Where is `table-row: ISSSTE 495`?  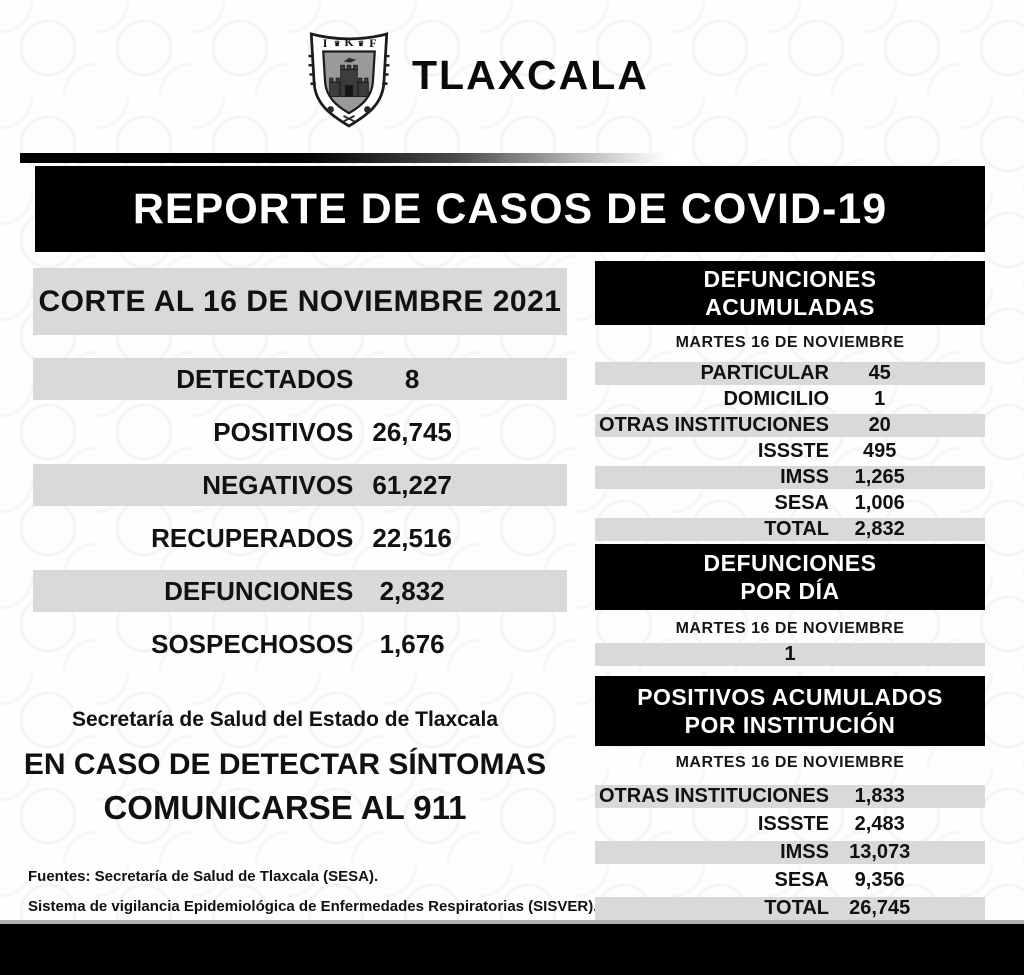 table-row: ISSSTE 495 is located at coordinates (790, 451).